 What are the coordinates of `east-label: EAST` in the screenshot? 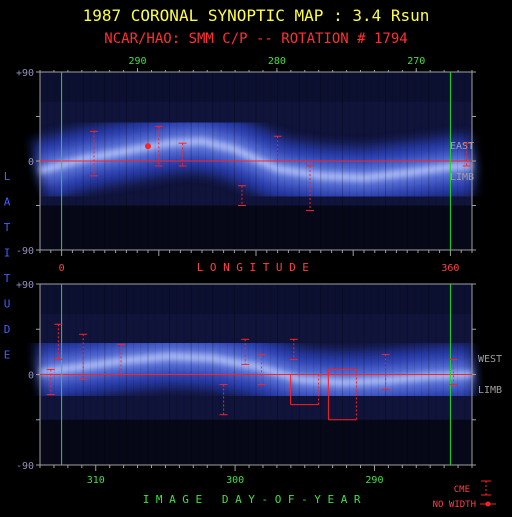 It's located at (462, 146).